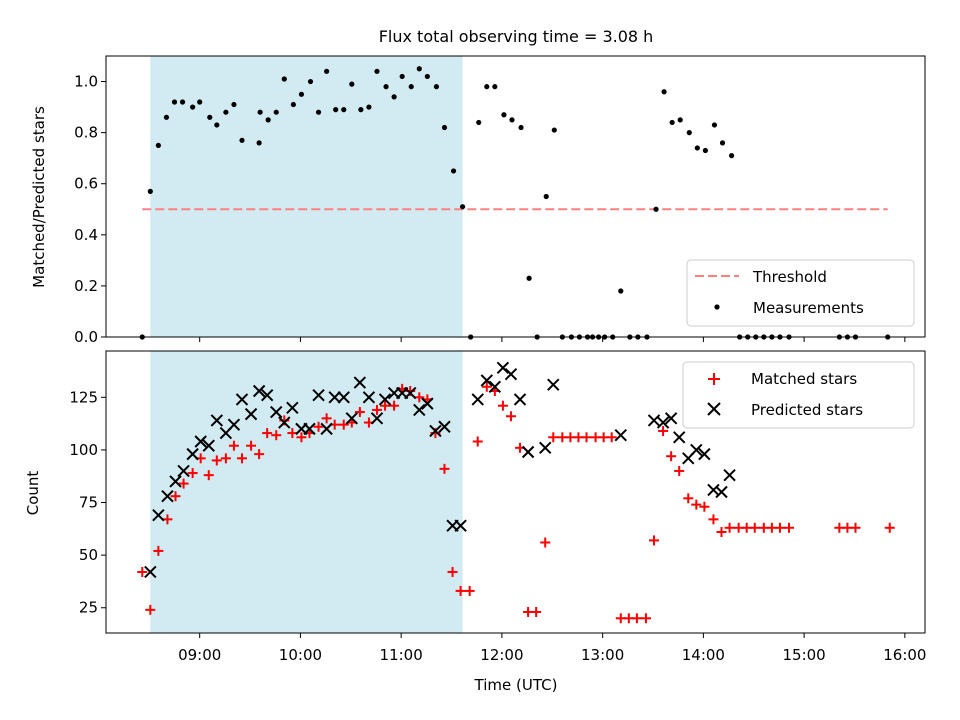 Image resolution: width=960 pixels, height=720 pixels. Describe the element at coordinates (516, 36) in the screenshot. I see `chart-title: Flux total observing time = 3.08 h` at that location.